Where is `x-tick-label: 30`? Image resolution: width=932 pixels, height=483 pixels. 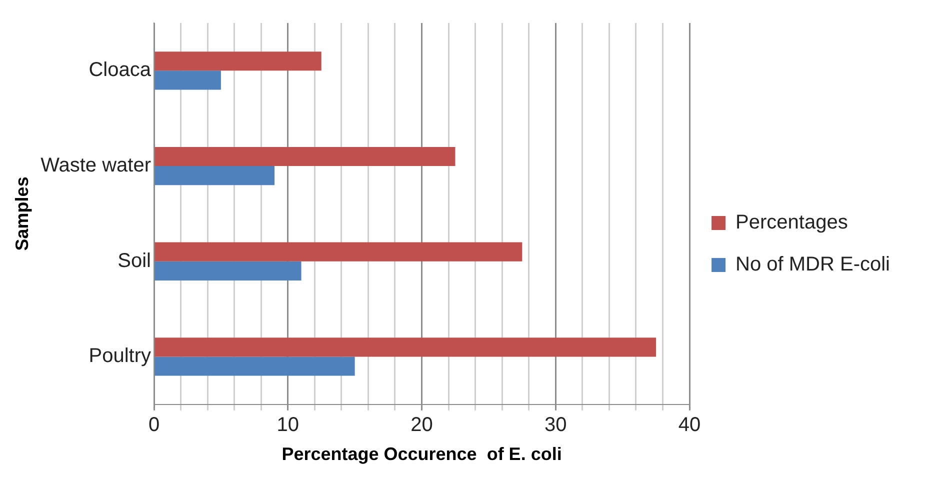 x-tick-label: 30 is located at coordinates (555, 425).